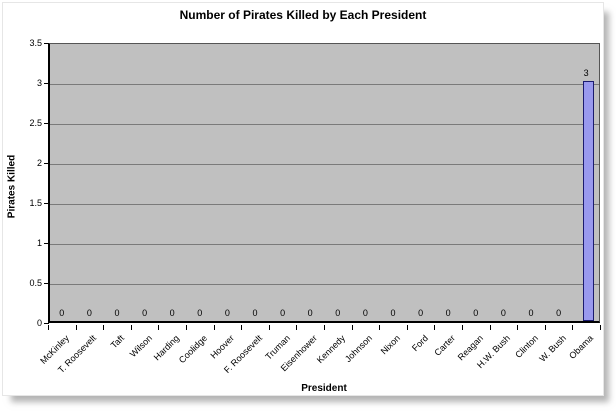 The image size is (616, 412). What do you see at coordinates (421, 313) in the screenshot?
I see `data-label-ford: 0` at bounding box center [421, 313].